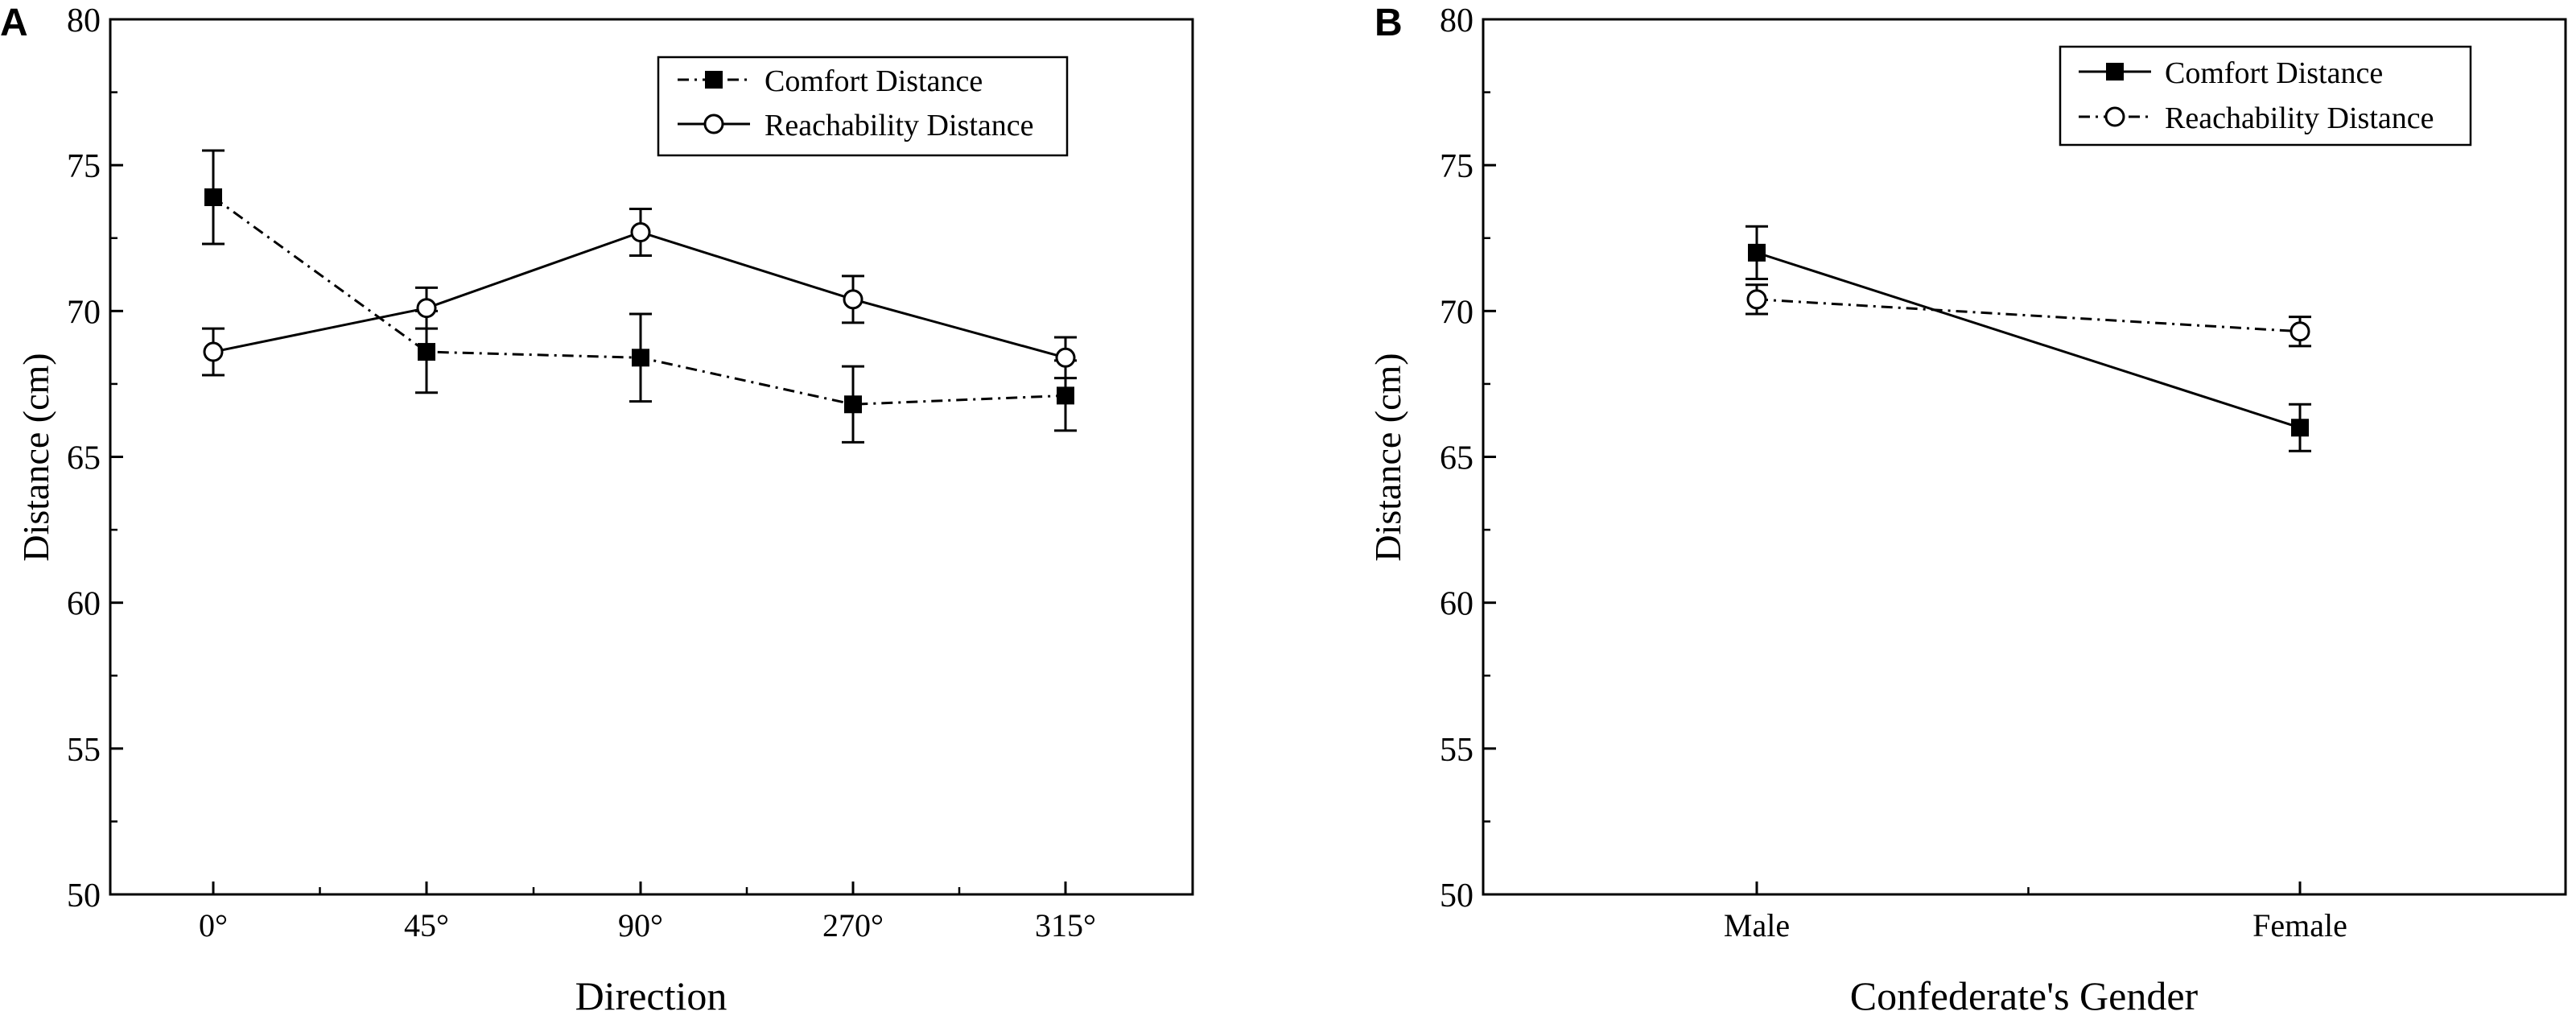  Describe the element at coordinates (640, 925) in the screenshot. I see `x-tick-label: 90°` at that location.